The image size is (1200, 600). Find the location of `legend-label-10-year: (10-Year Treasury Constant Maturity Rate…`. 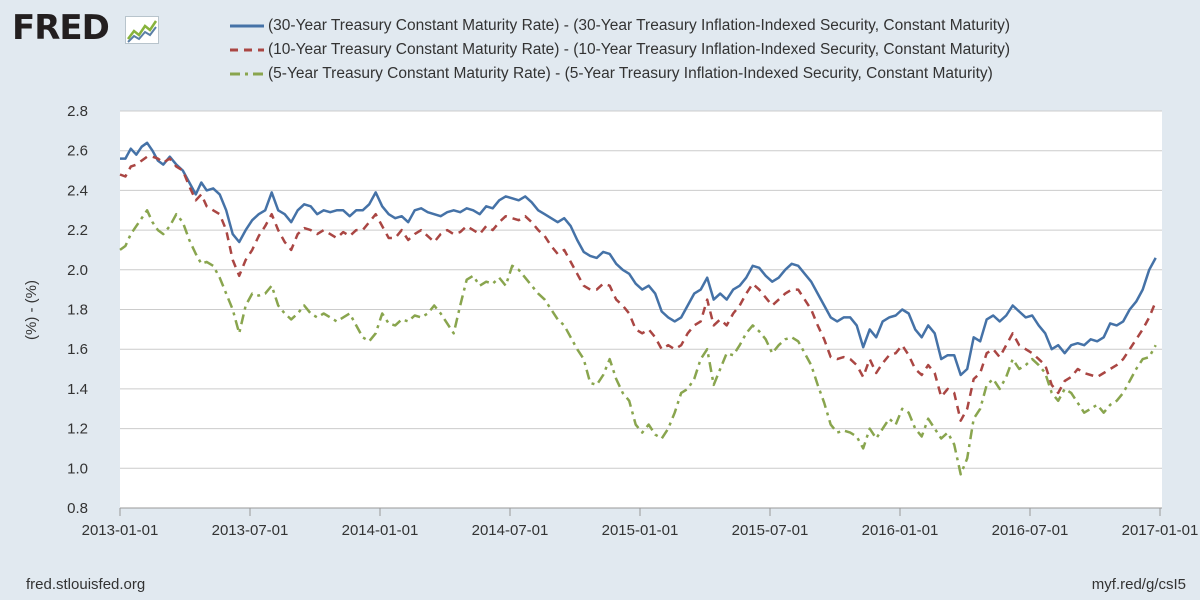

legend-label-10-year: (10-Year Treasury Constant Maturity Rate… is located at coordinates (639, 49).